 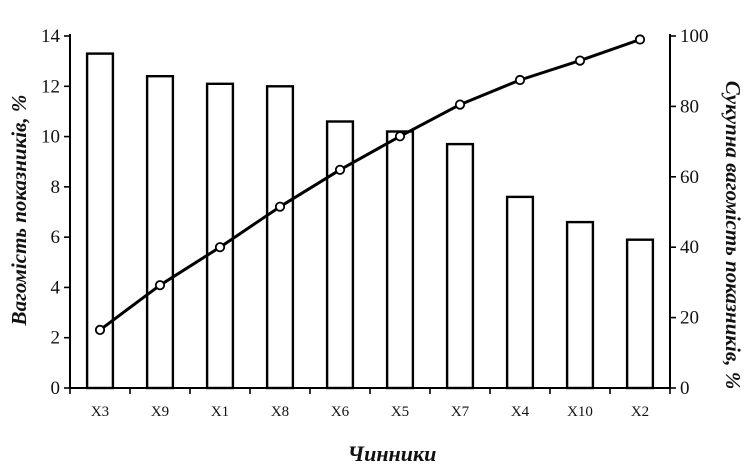 What do you see at coordinates (280, 412) in the screenshot?
I see `x-tick-label-x8: X8` at bounding box center [280, 412].